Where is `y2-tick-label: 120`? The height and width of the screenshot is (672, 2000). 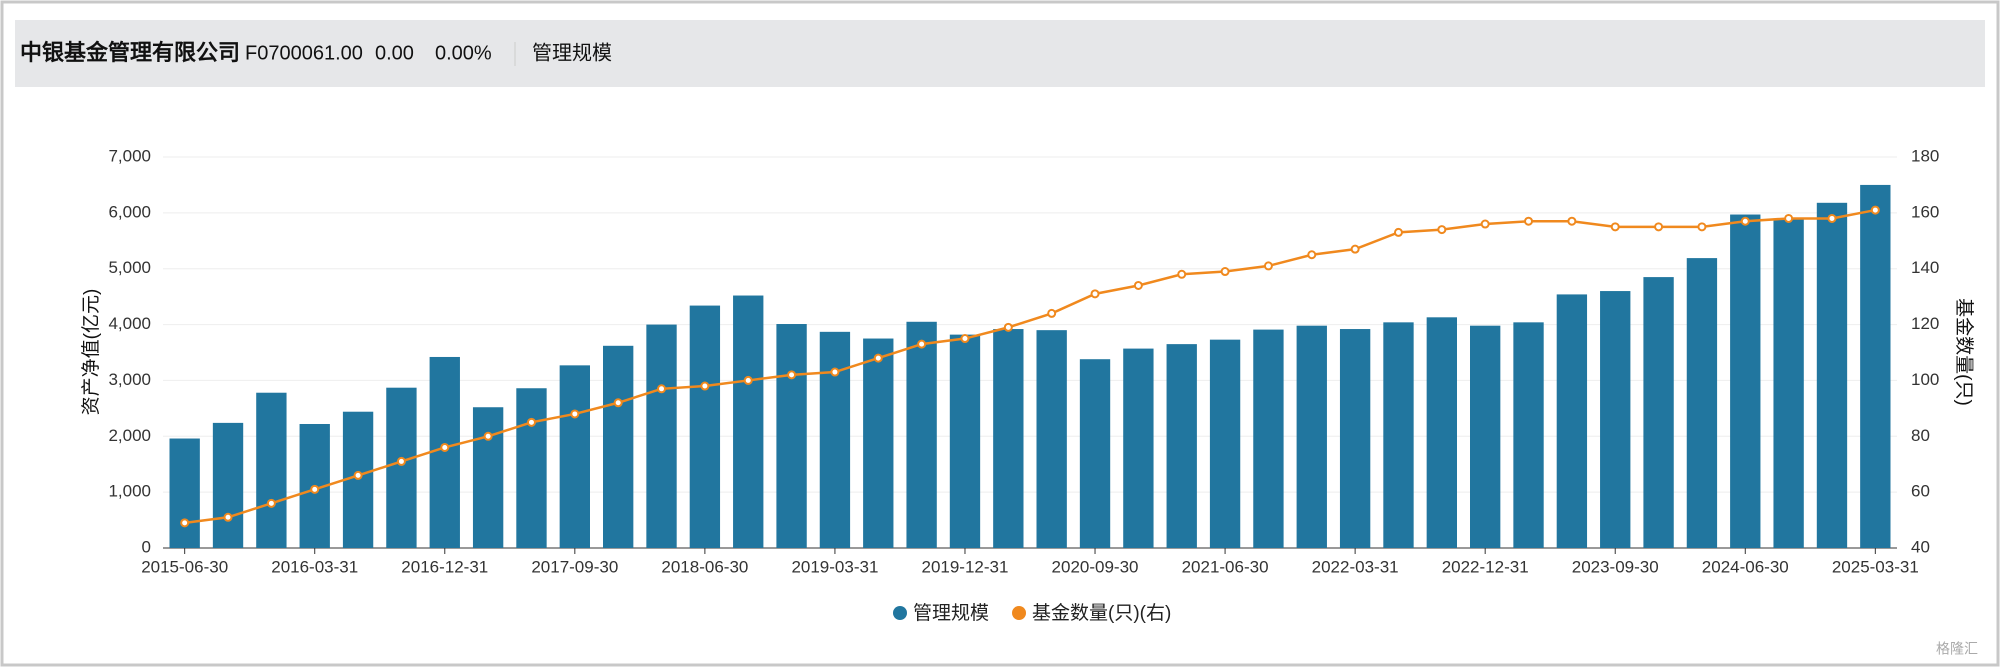
y2-tick-label: 120 is located at coordinates (1925, 323).